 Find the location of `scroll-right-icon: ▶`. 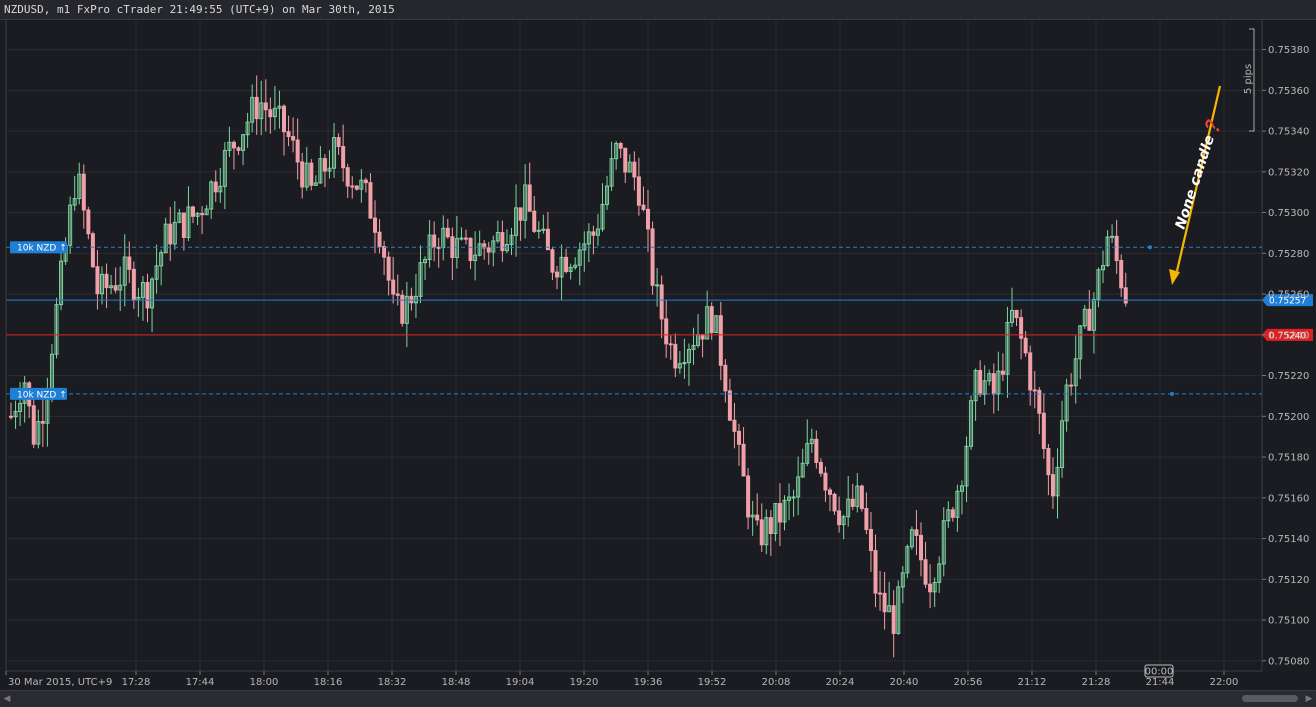

scroll-right-icon: ▶ is located at coordinates (1309, 699).